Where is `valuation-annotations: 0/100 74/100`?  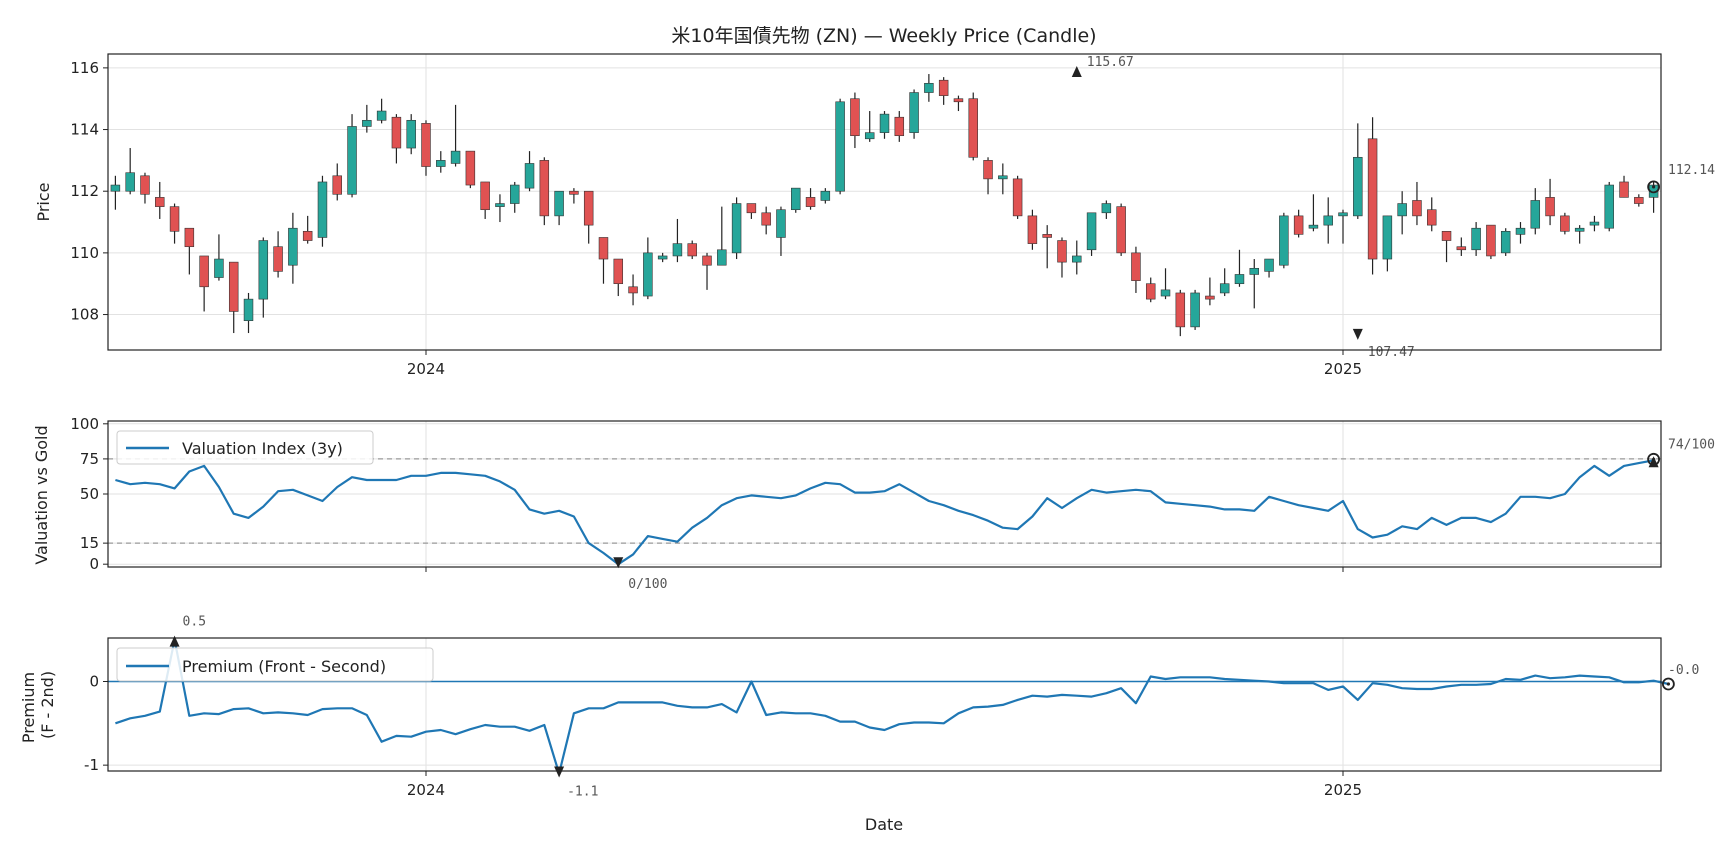
valuation-annotations: 0/100 74/100 is located at coordinates (1164, 514).